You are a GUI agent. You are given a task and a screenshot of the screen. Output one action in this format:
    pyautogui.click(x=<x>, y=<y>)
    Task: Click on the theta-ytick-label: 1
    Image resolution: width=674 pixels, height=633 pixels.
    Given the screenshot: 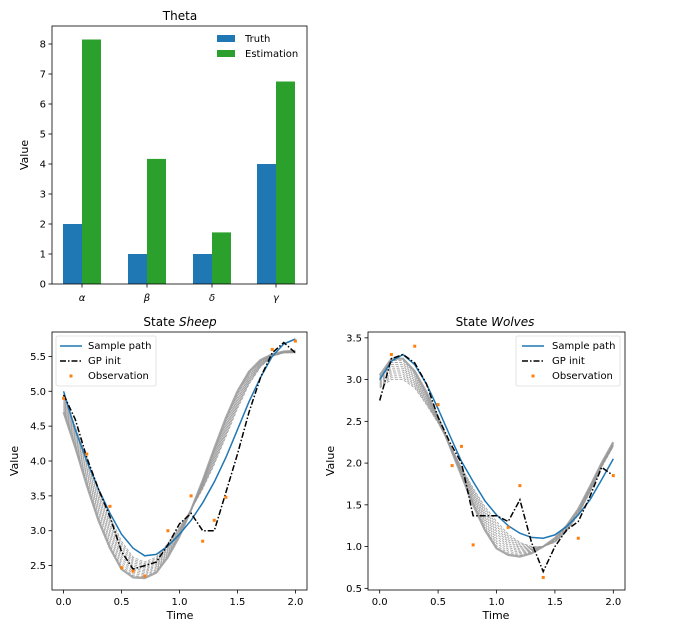 What is the action you would take?
    pyautogui.click(x=43, y=255)
    